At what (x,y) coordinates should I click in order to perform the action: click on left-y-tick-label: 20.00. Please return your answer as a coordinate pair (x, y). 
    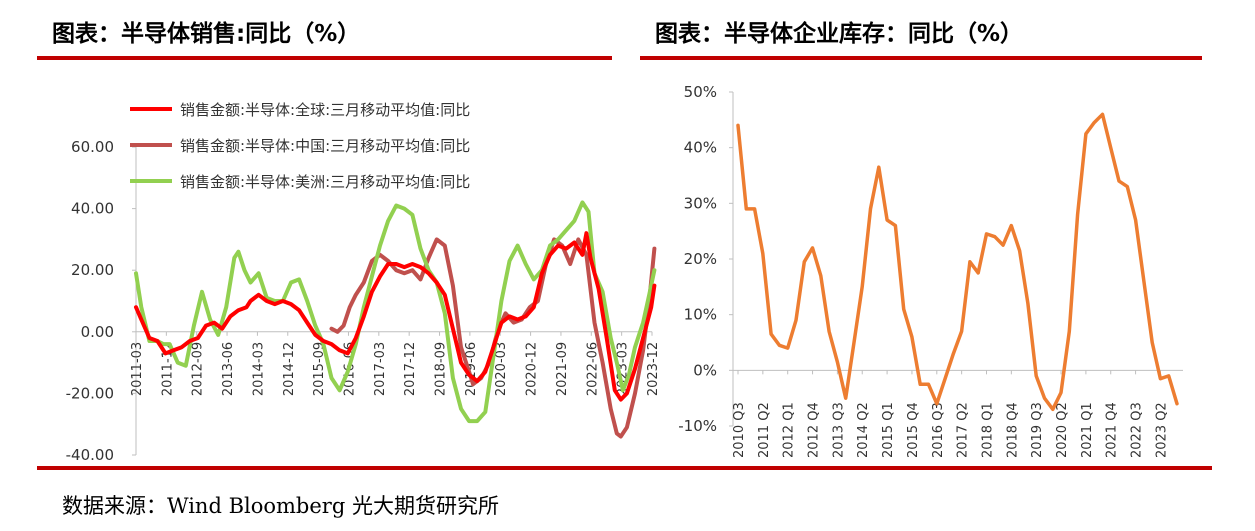
    Looking at the image, I should click on (92, 270).